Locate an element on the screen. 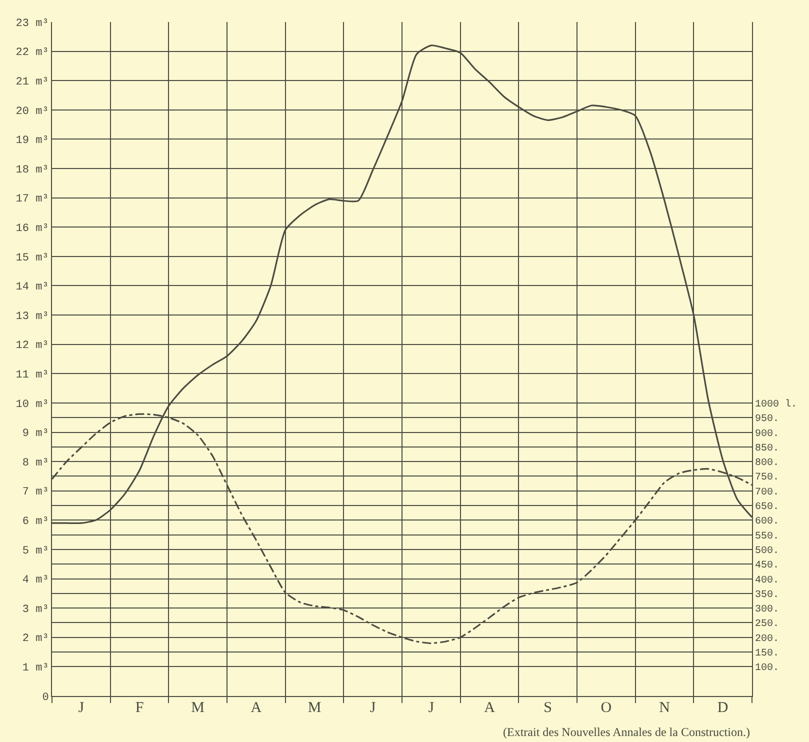  y2-tick-label: 100. is located at coordinates (767, 668).